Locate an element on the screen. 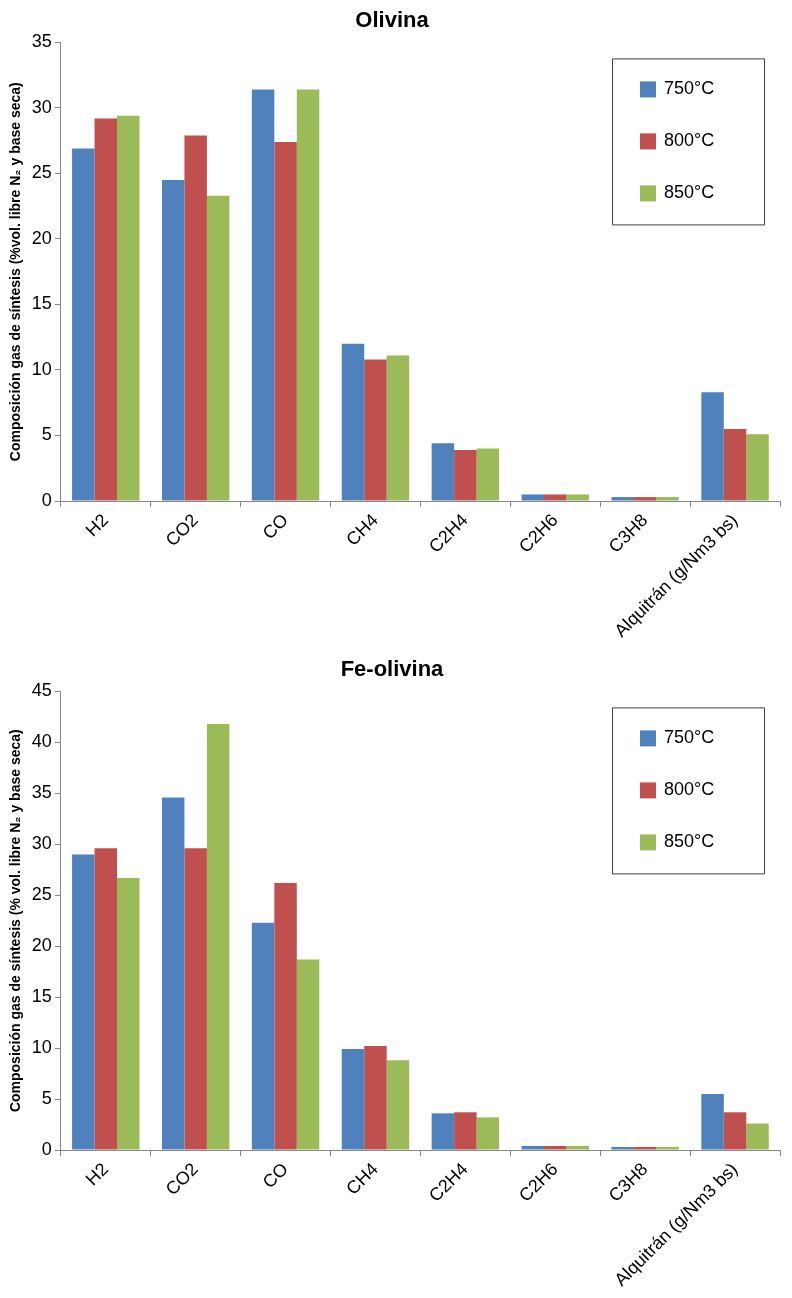 The width and height of the screenshot is (792, 1298). y-axis-title: Composición gas de síntesis (% vol. libre N₂ y base seca) is located at coordinates (15, 921).